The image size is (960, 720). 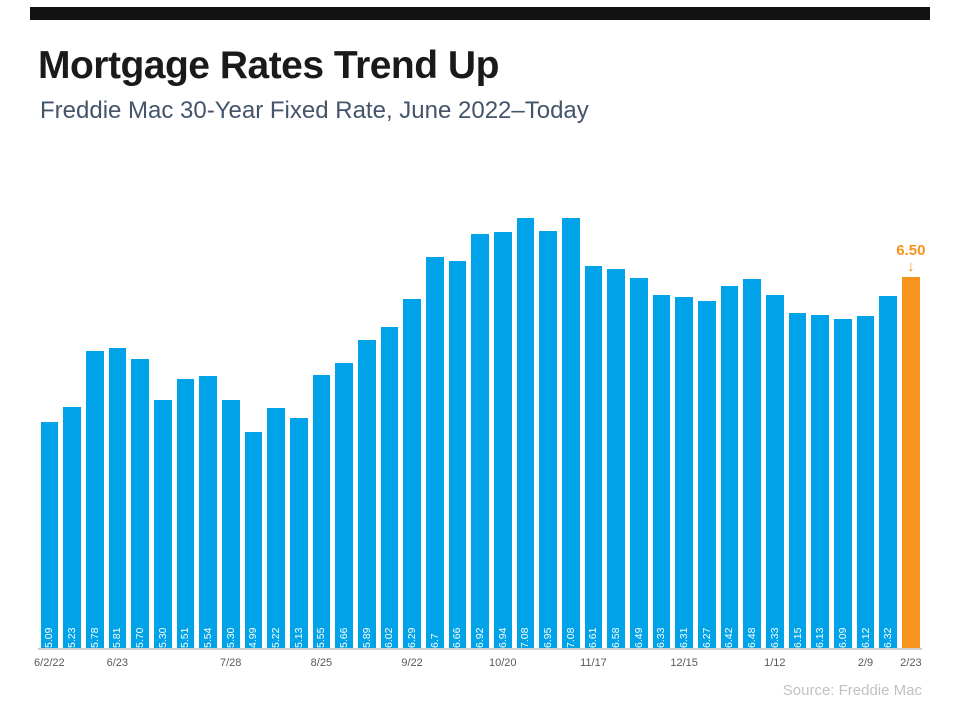 I want to click on bar-slot: 5.66, so click(x=344, y=433).